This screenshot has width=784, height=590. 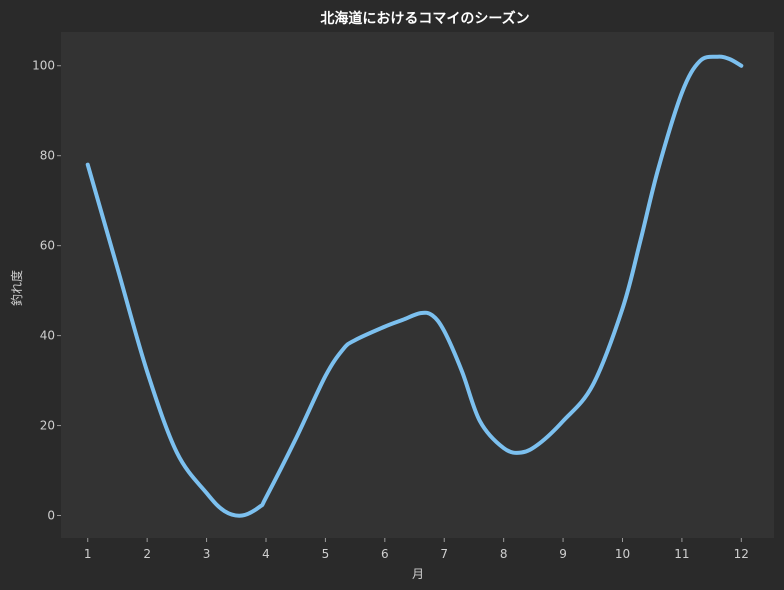 What do you see at coordinates (46, 291) in the screenshot?
I see `y-axis: 0 20 40 60 80 100` at bounding box center [46, 291].